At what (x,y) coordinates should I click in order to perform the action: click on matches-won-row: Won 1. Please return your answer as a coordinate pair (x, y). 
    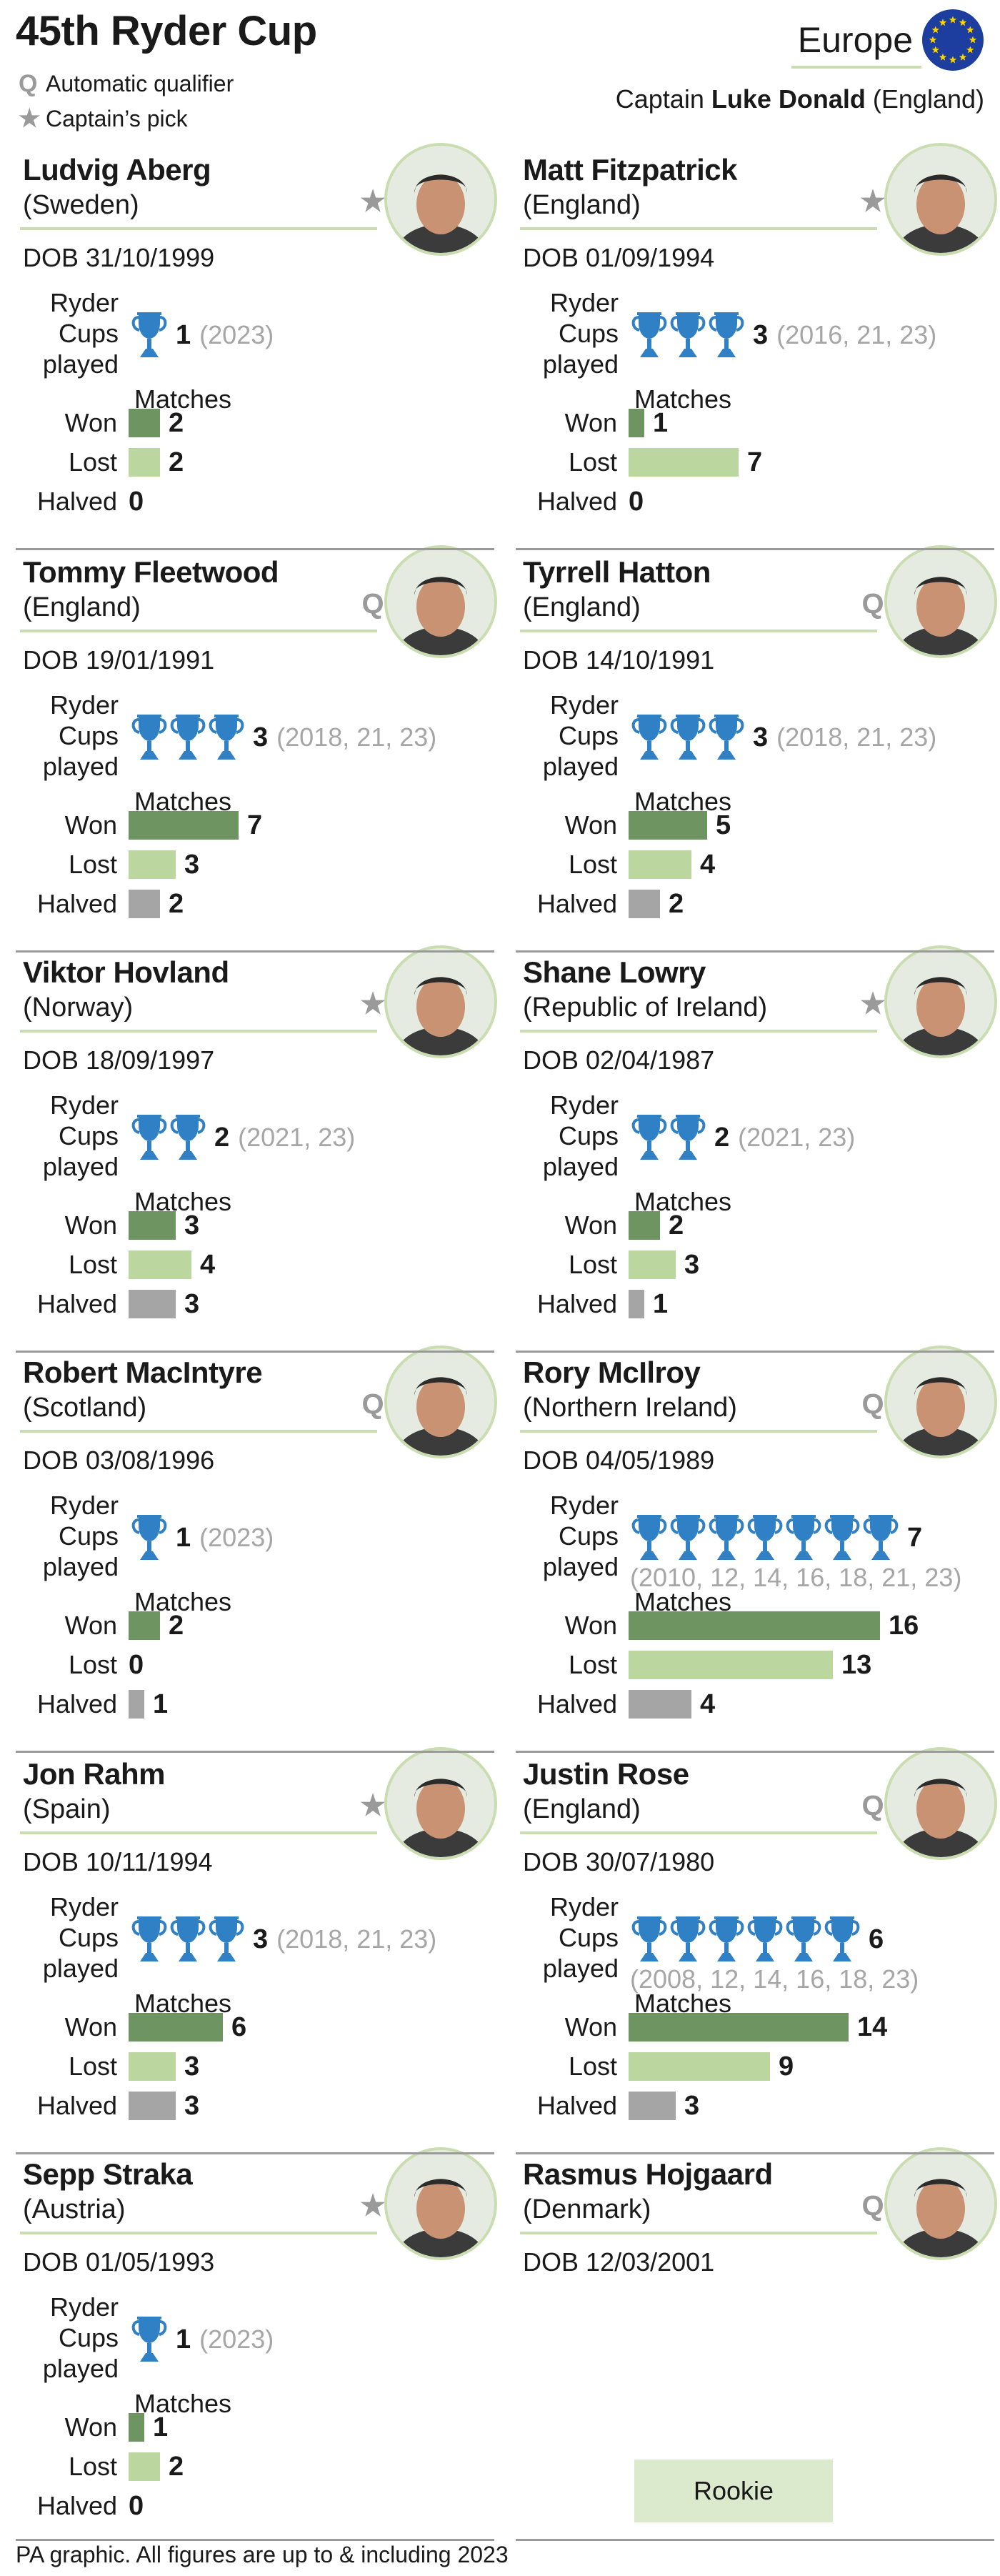
    Looking at the image, I should click on (592, 423).